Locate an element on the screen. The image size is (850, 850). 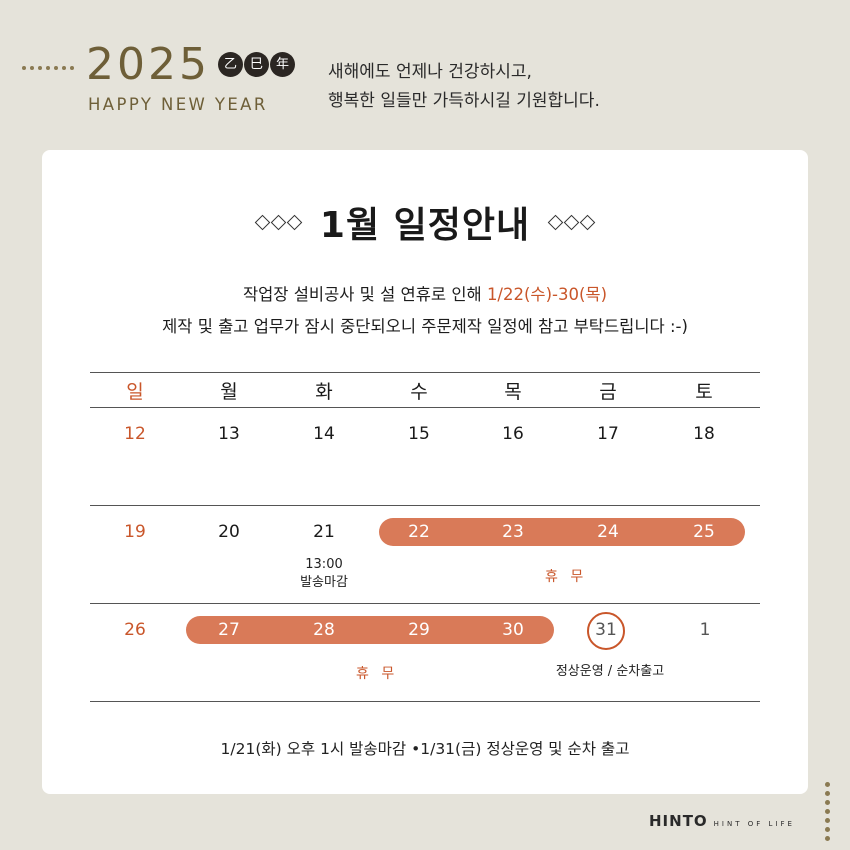
calendar-day-resume: 31 is located at coordinates (606, 630).